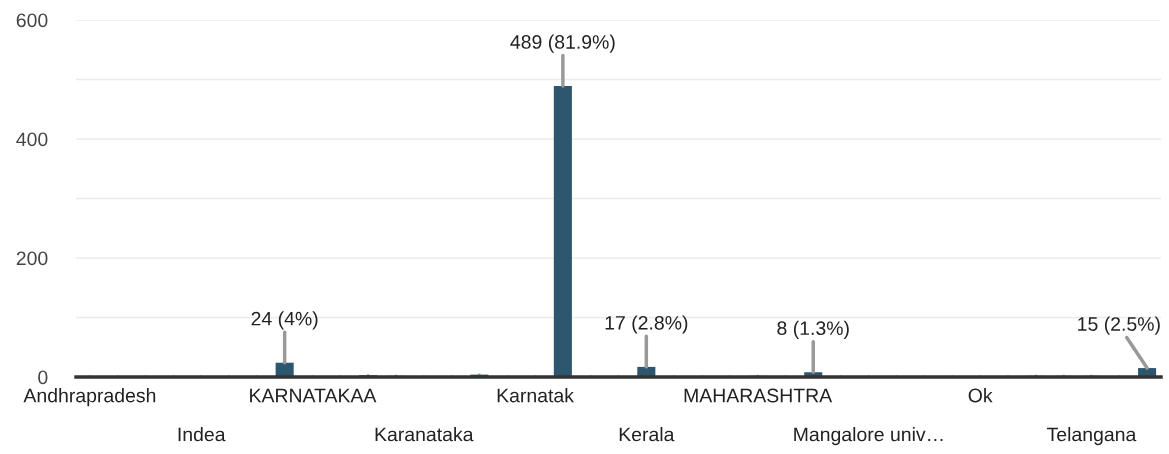  Describe the element at coordinates (313, 395) in the screenshot. I see `x-tick-label: KARNATAKAA` at that location.